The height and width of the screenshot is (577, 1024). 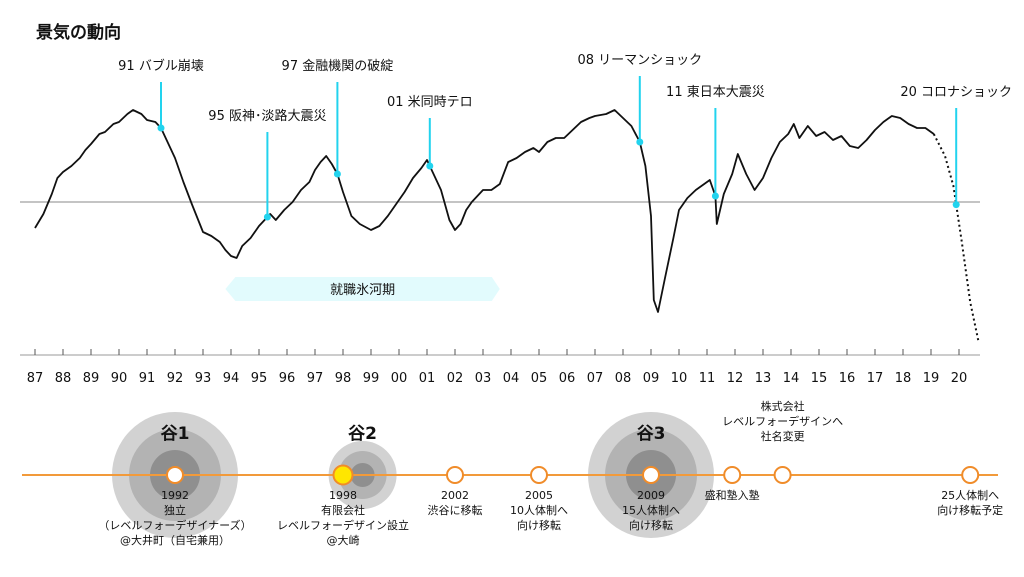 What do you see at coordinates (174, 525) in the screenshot?
I see `milestone-text: （レベルフォーデザイナーズ）` at bounding box center [174, 525].